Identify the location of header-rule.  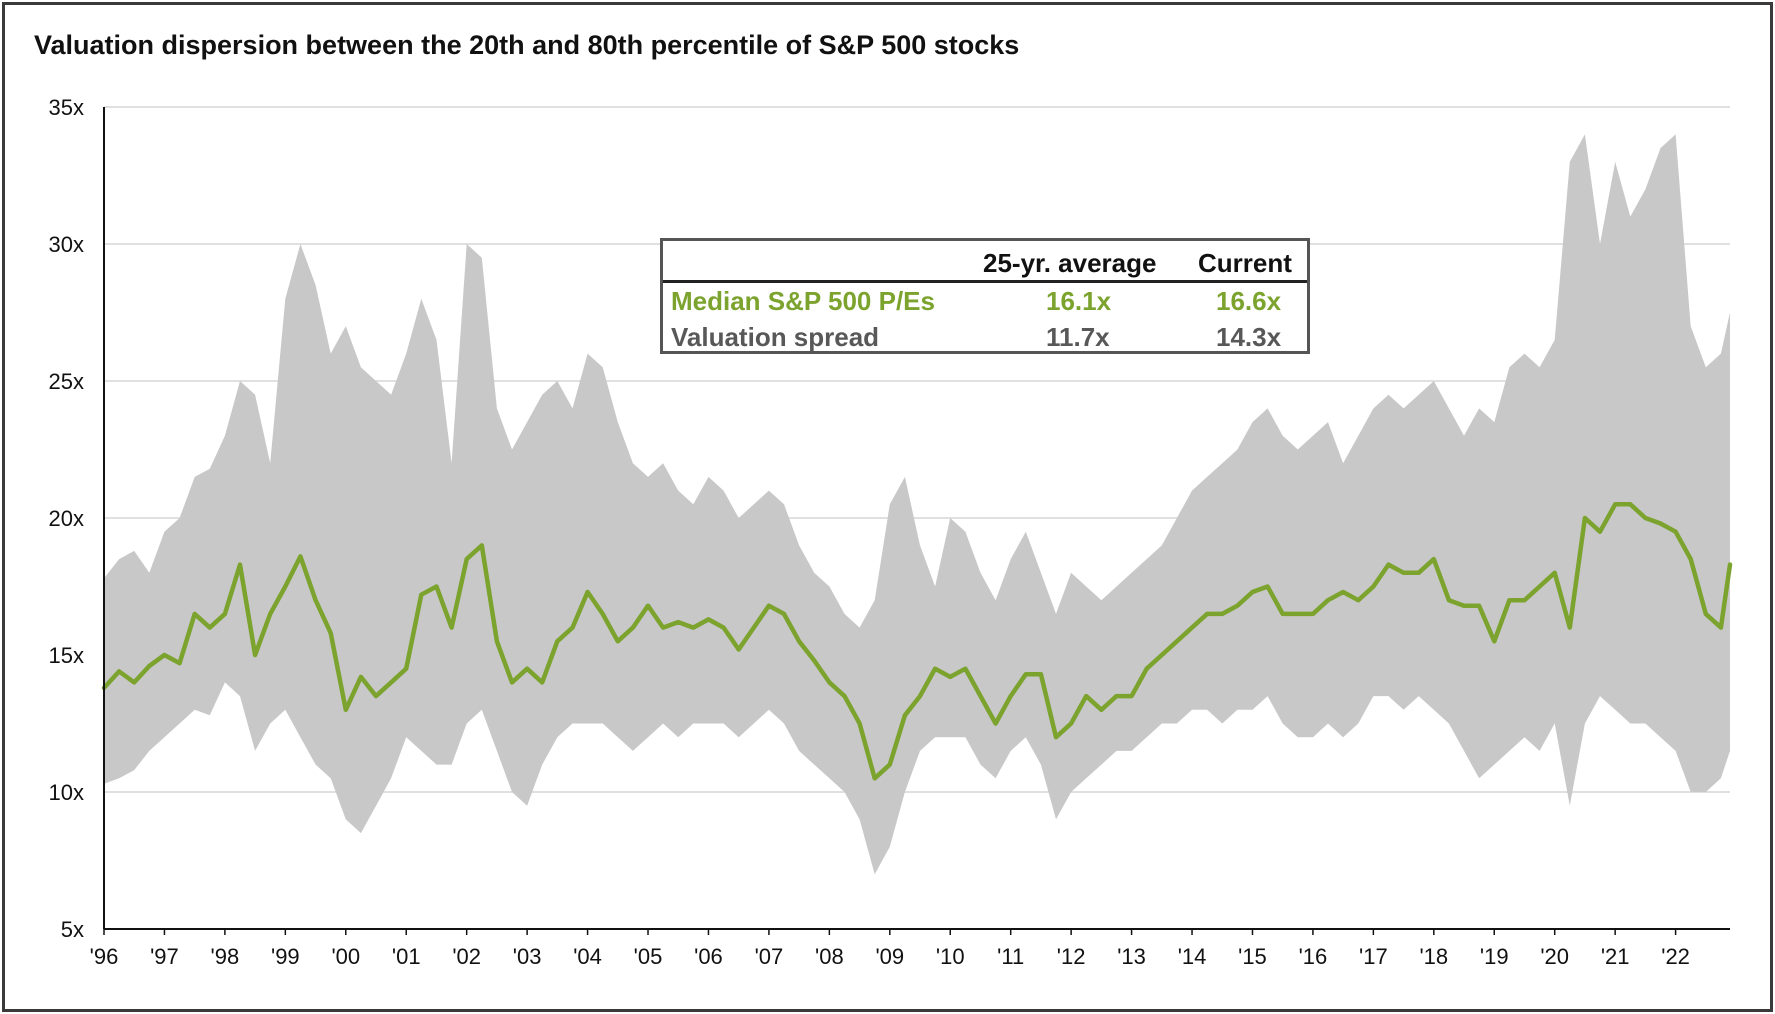
(985, 281).